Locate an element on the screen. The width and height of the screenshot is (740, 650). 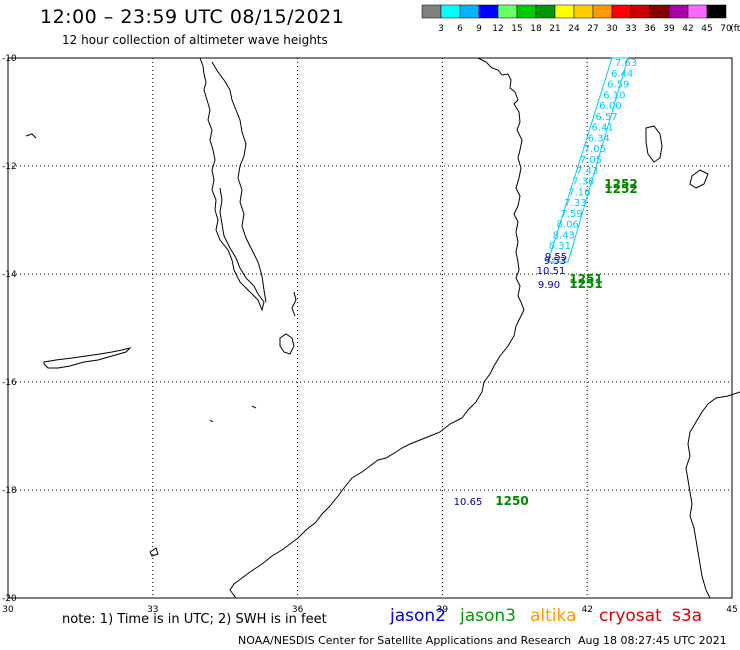
lat-tick-label: -18 is located at coordinates (9, 491).